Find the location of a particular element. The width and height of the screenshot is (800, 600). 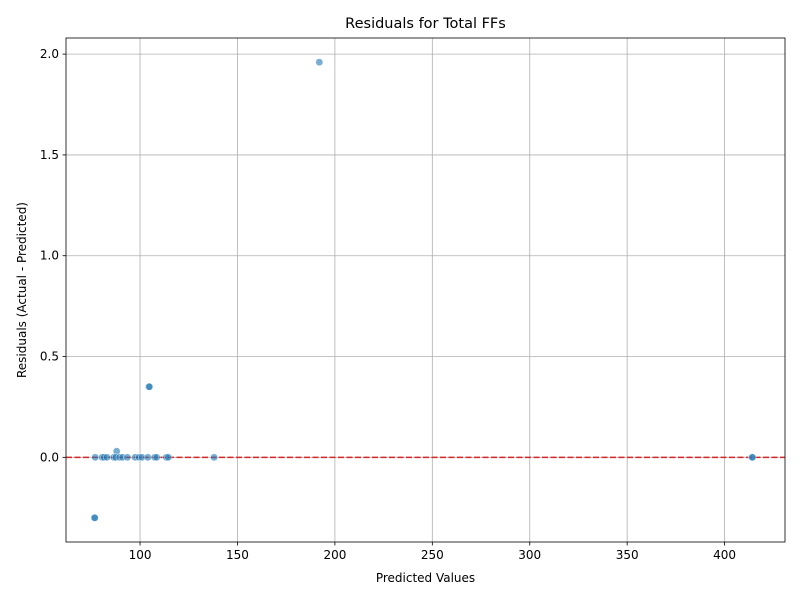

x-tick-label: 150 is located at coordinates (237, 555).